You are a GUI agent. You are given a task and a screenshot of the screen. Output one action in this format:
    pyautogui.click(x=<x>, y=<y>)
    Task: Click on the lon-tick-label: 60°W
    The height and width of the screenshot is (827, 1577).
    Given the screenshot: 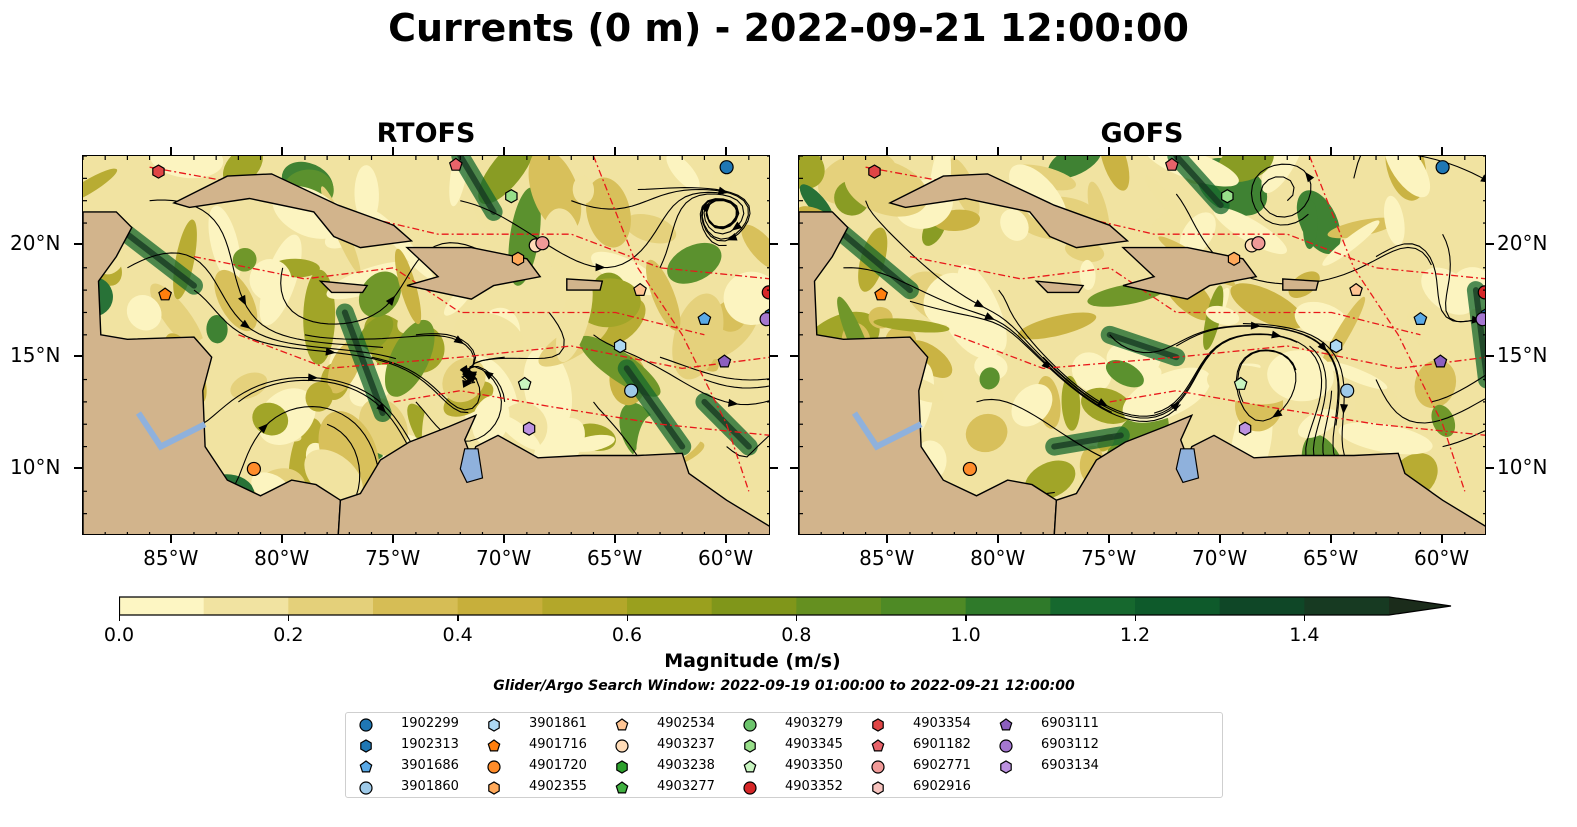 What is the action you would take?
    pyautogui.click(x=1441, y=558)
    